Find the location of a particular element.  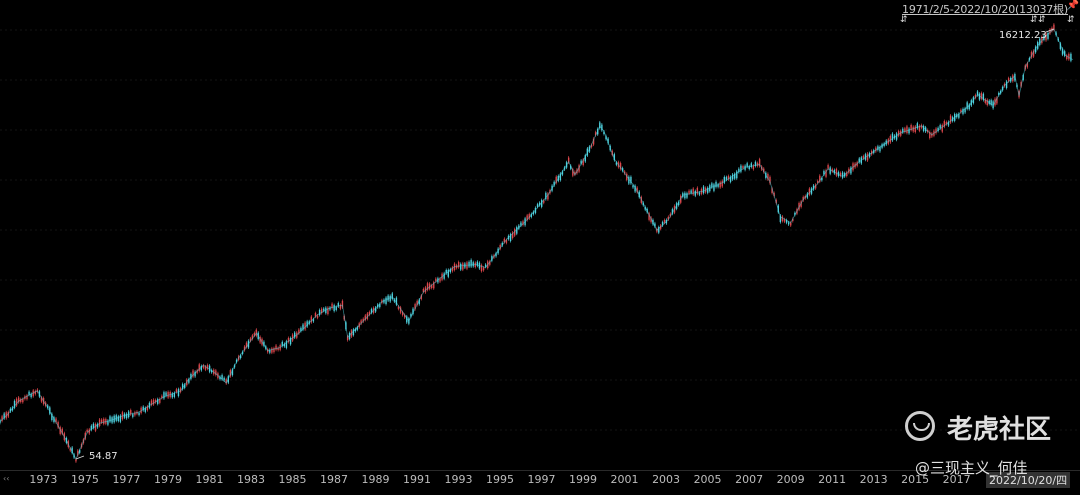

pin-icon: 📌 is located at coordinates (1072, 5).